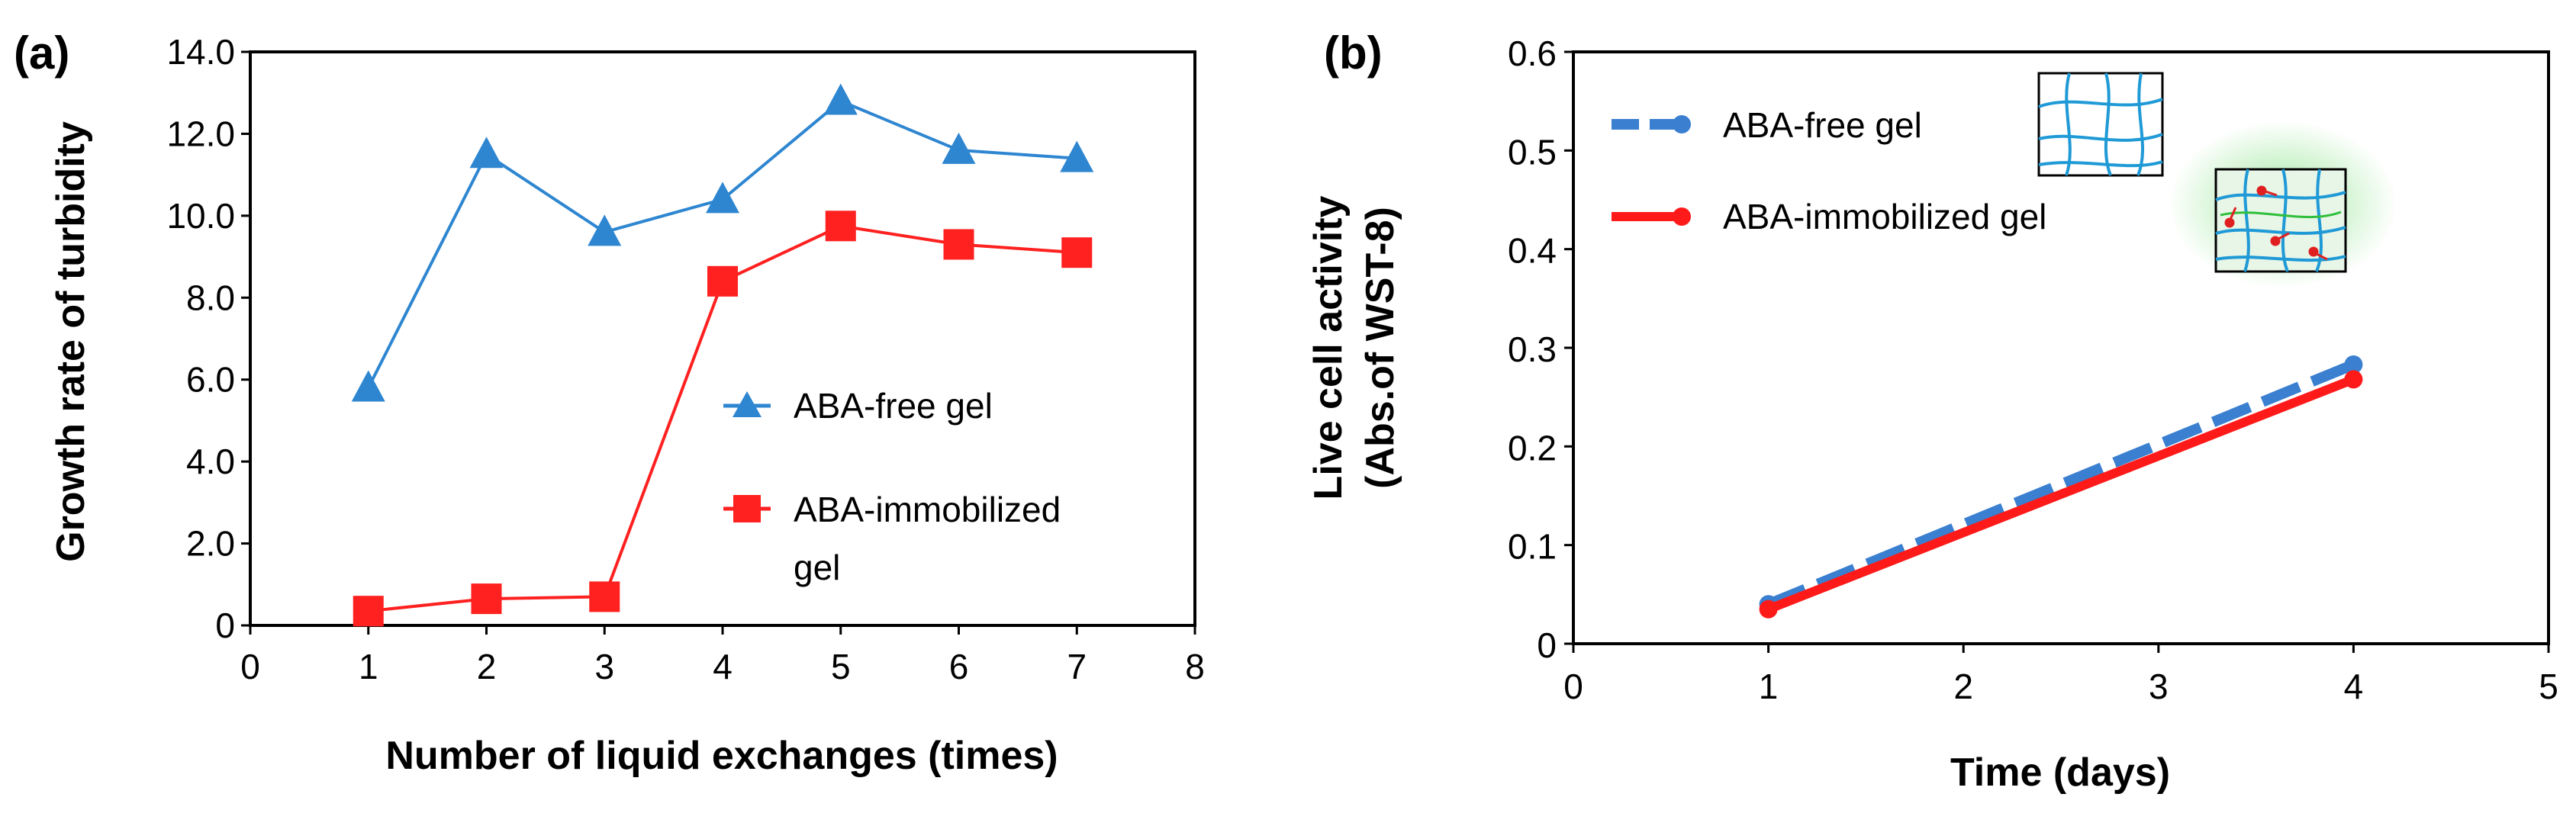  I want to click on x-tick-label-b: 1, so click(1769, 686).